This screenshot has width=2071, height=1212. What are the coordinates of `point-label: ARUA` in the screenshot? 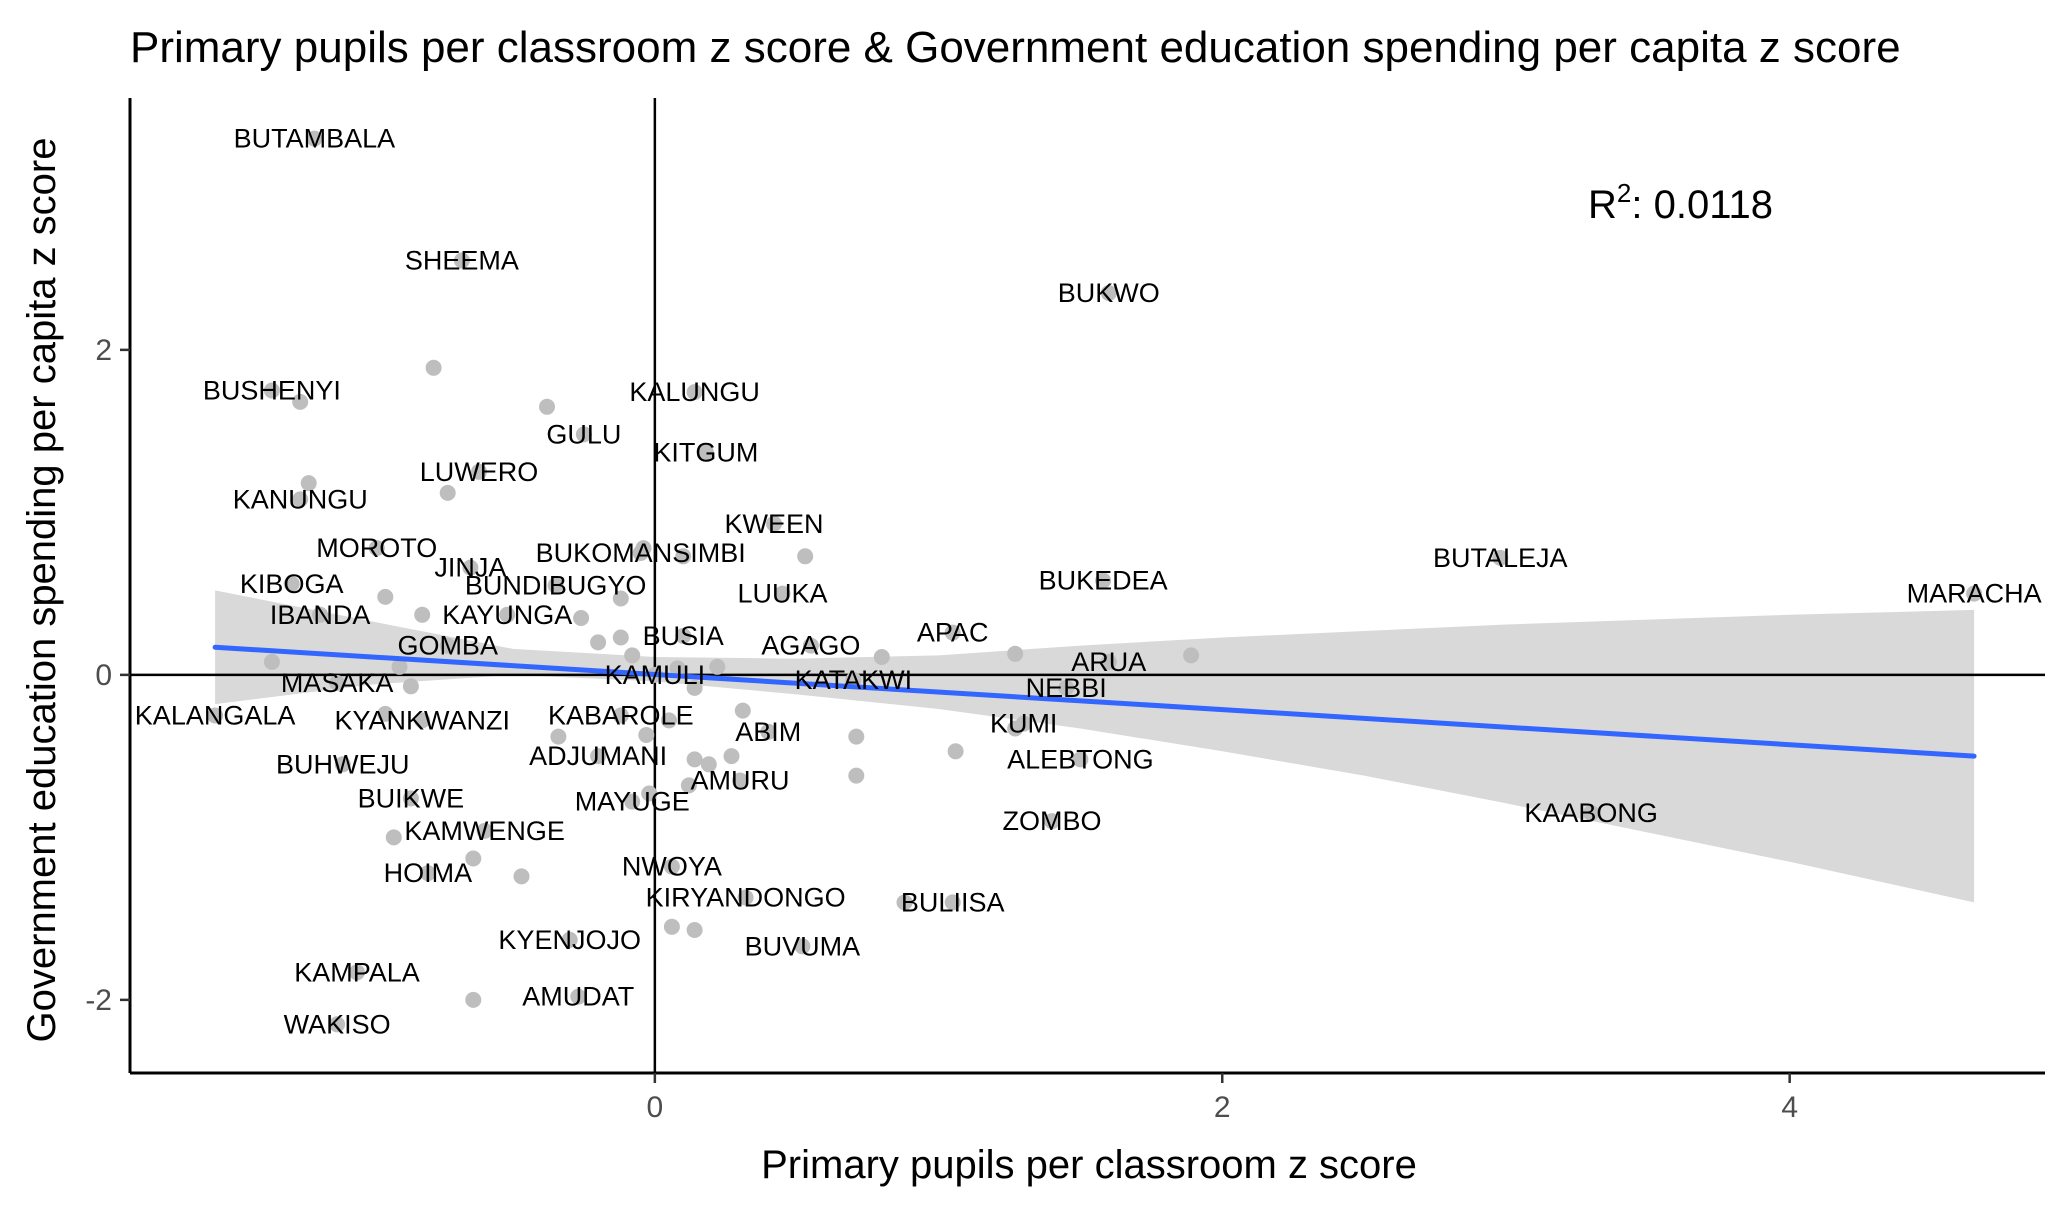 It's located at (1108, 662).